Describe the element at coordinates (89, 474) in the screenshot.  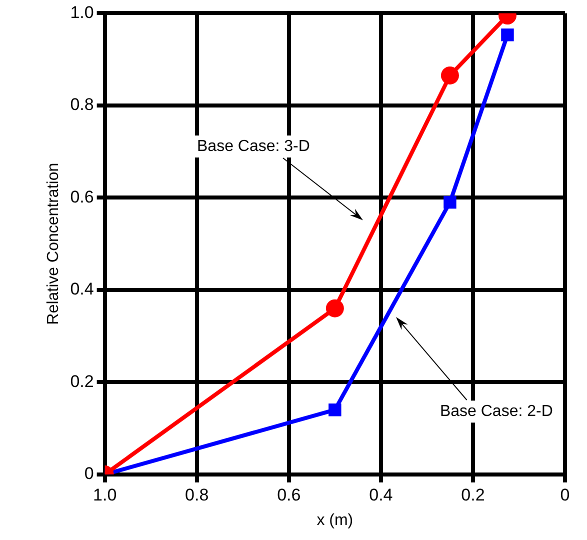
I see `y-tick-label: 0` at that location.